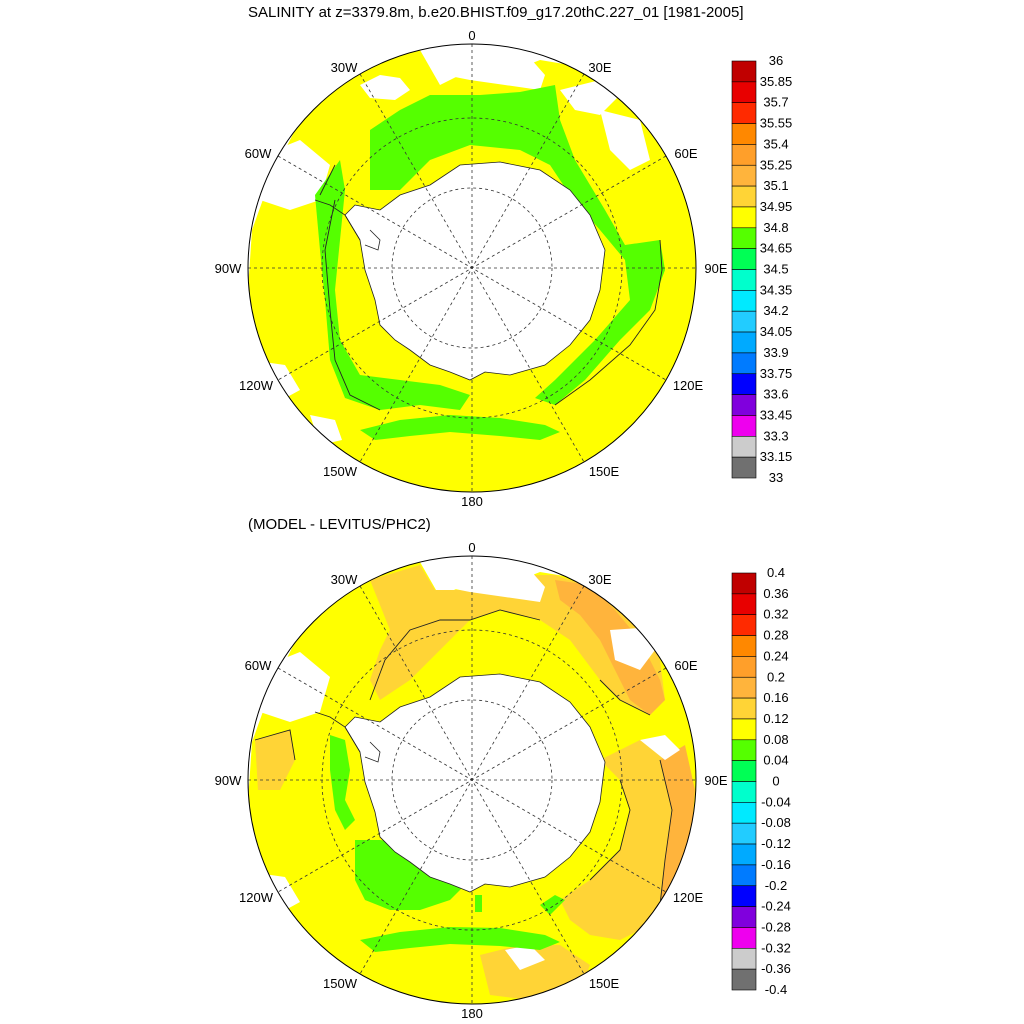 The image size is (1024, 1024). What do you see at coordinates (776, 164) in the screenshot?
I see `colorbar-level-label: 35.25` at bounding box center [776, 164].